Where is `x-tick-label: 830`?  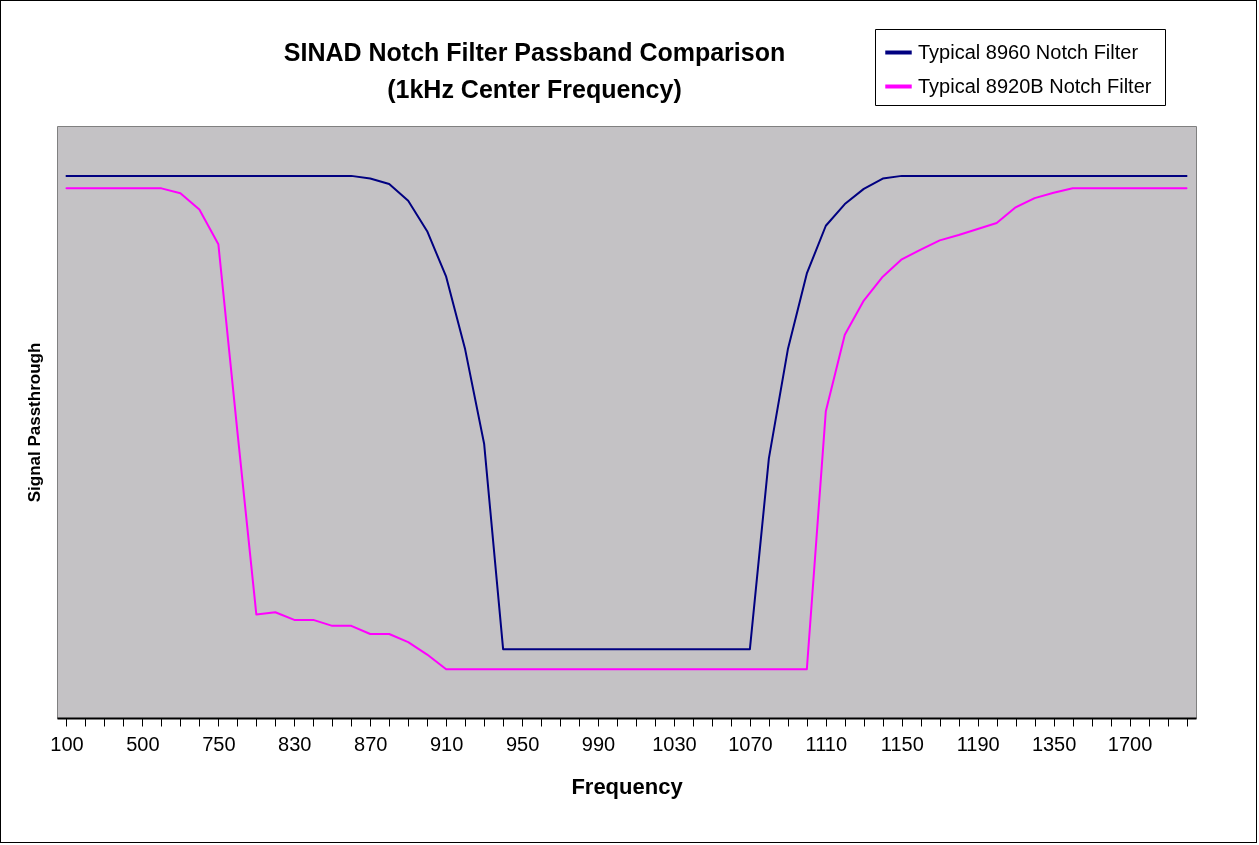
x-tick-label: 830 is located at coordinates (295, 743).